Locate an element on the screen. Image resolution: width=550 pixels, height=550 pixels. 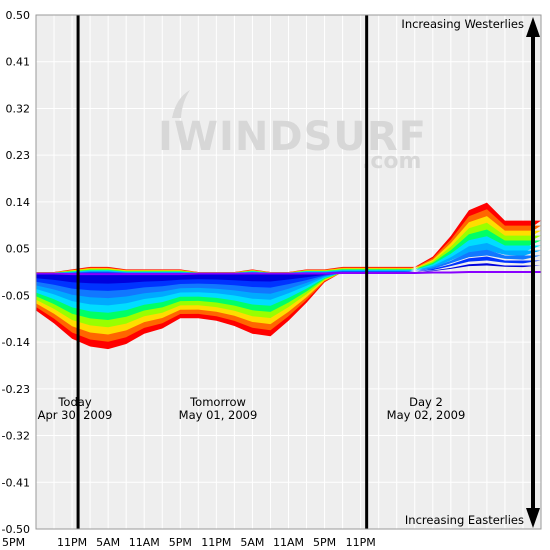
day-label-date: May 02, 2009 is located at coordinates (426, 415).